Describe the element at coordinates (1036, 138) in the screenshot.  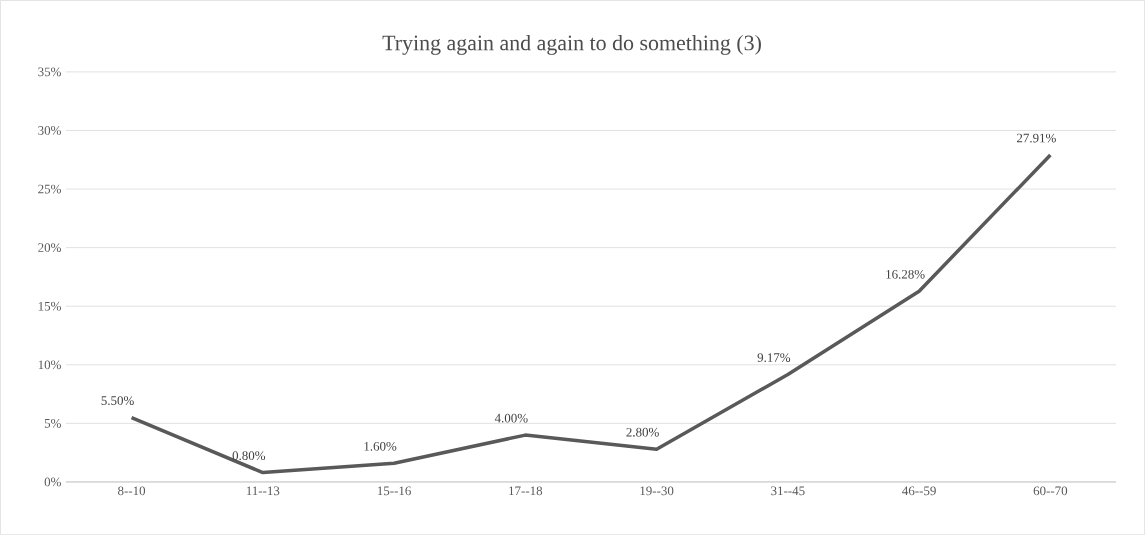
I see `data-label: 27.91%` at that location.